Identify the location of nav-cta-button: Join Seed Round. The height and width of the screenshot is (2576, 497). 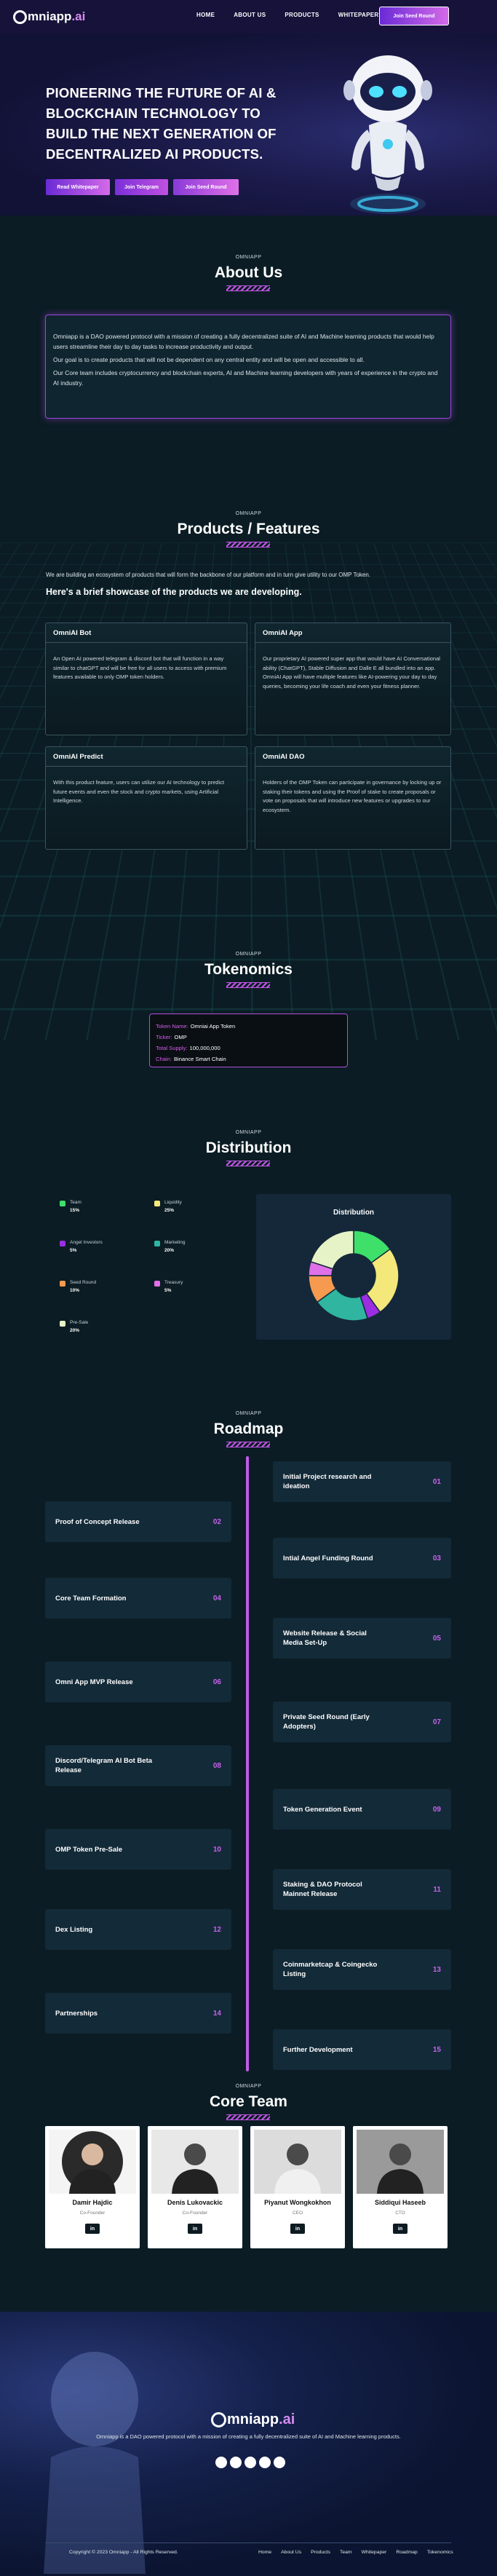
(414, 16).